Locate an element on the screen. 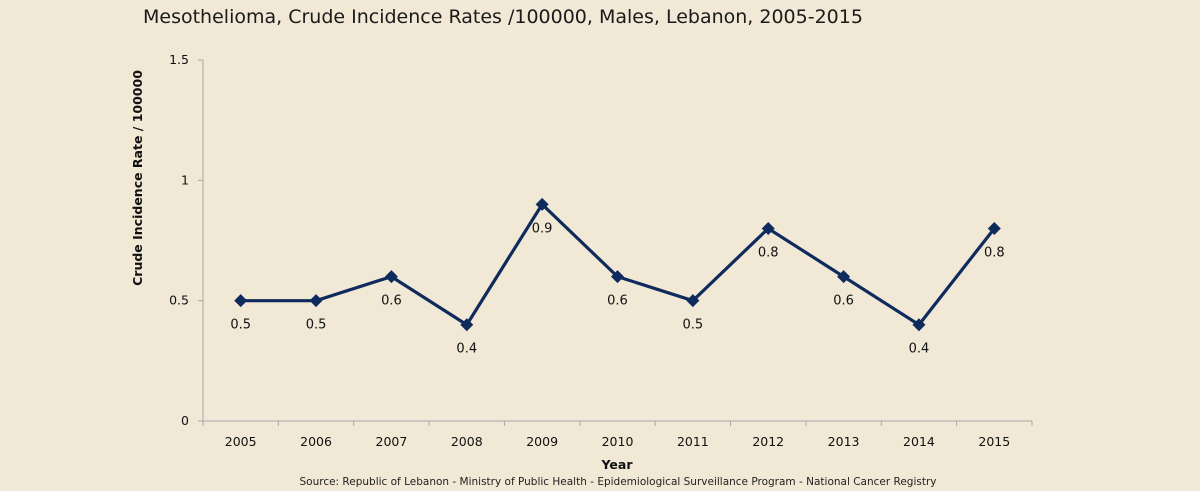  y-tick-label: 0 is located at coordinates (185, 420).